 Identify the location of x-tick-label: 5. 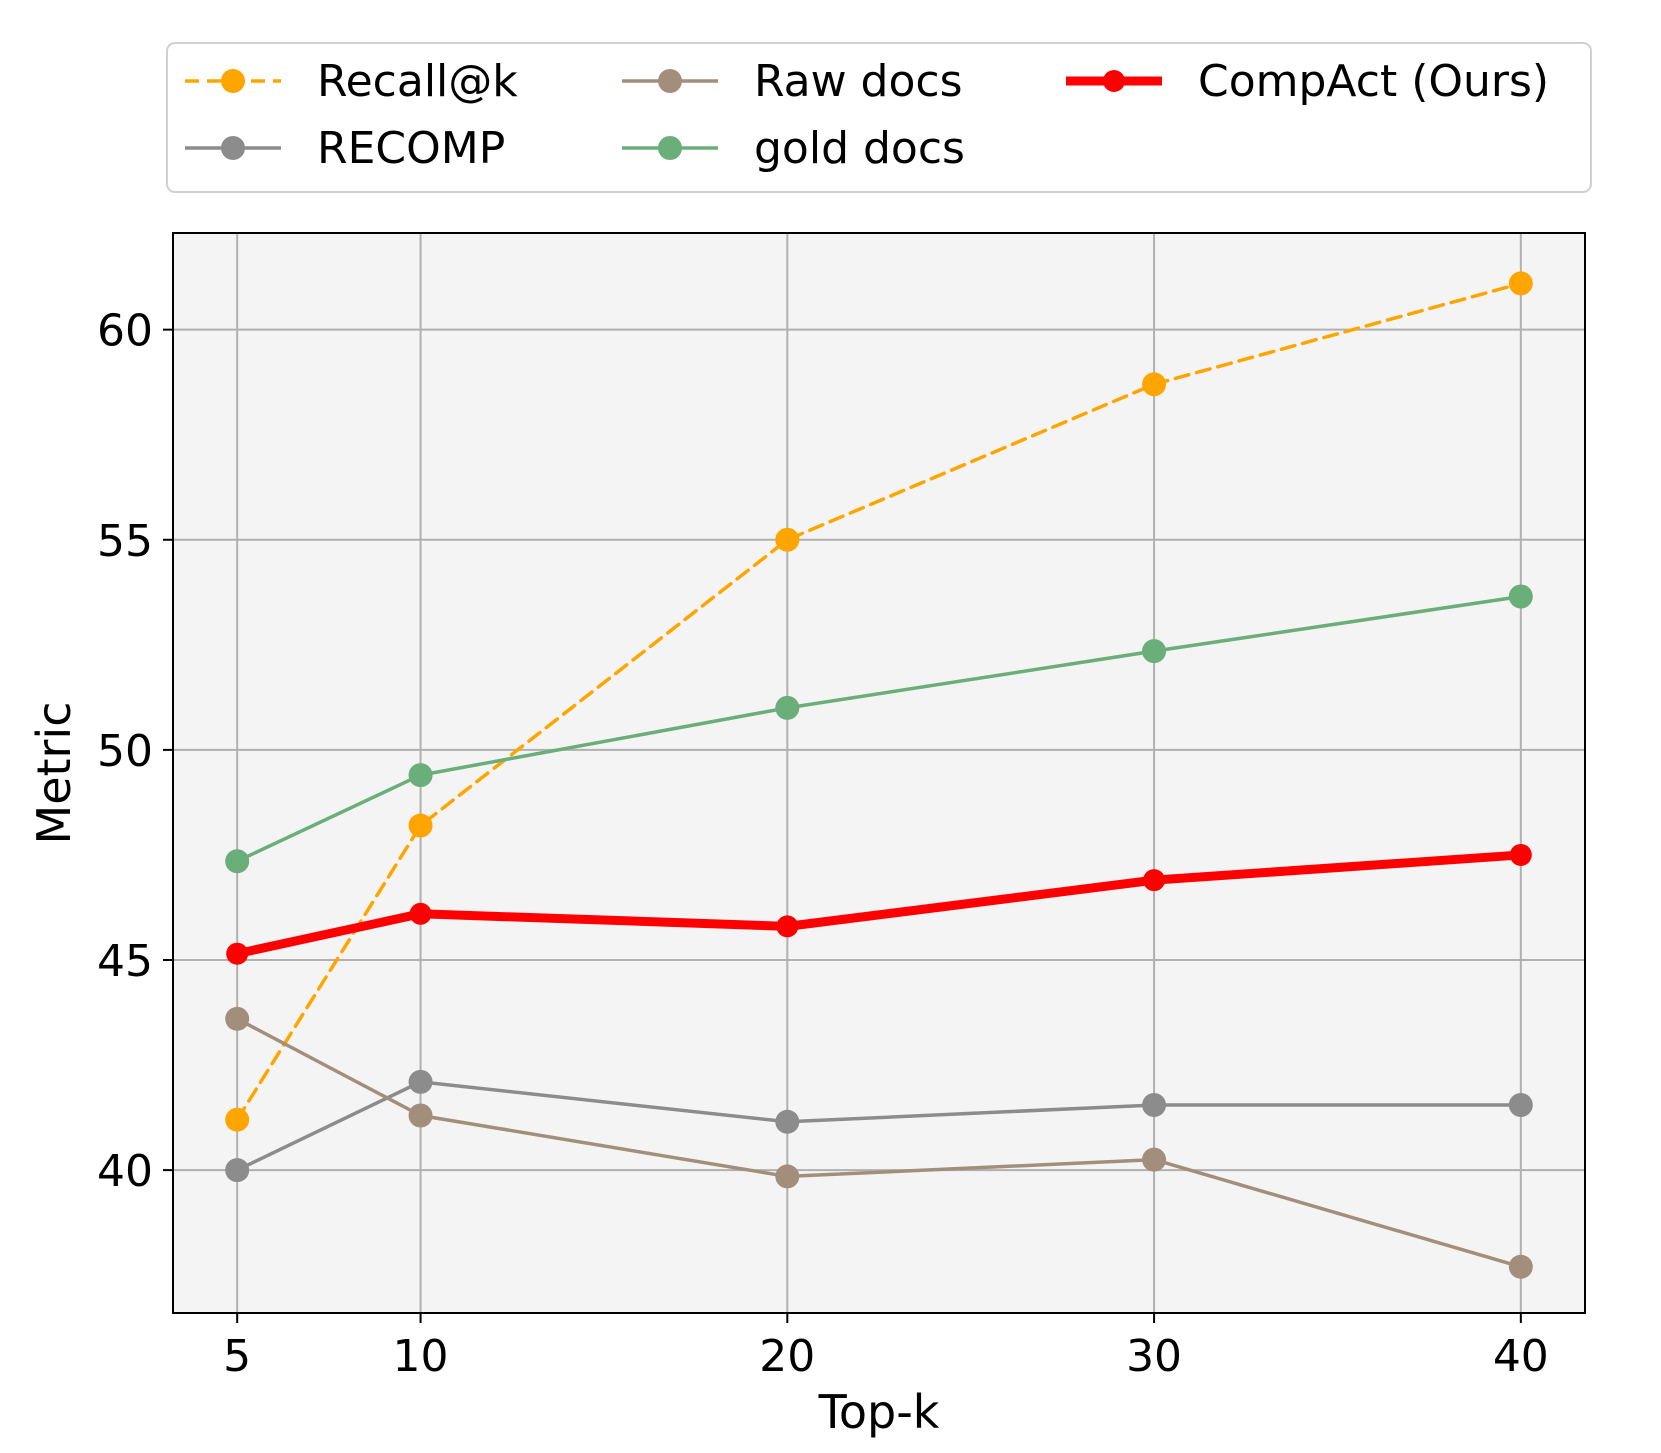
(237, 1356).